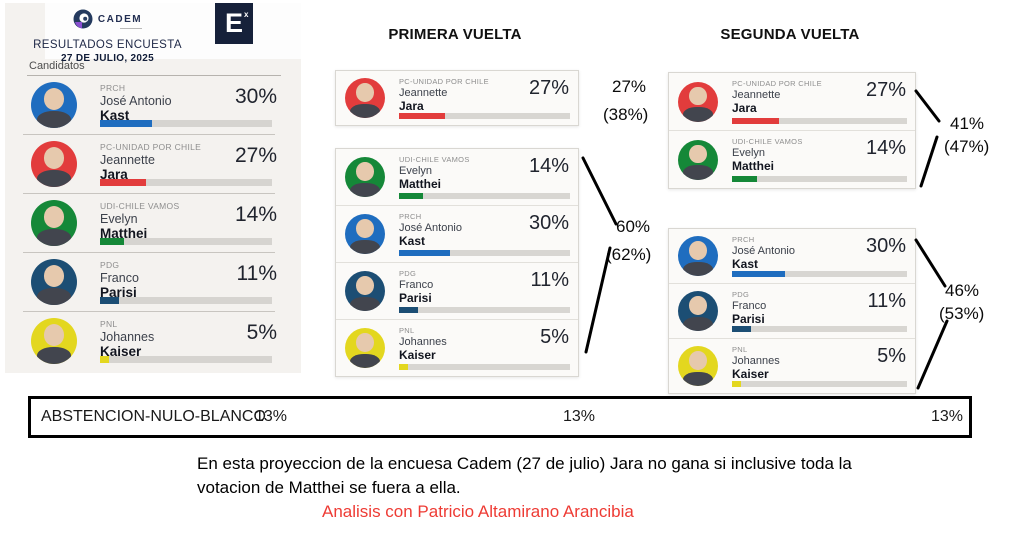 The height and width of the screenshot is (547, 1024). What do you see at coordinates (423, 93) in the screenshot?
I see `candidate-first-name: Jeannette` at bounding box center [423, 93].